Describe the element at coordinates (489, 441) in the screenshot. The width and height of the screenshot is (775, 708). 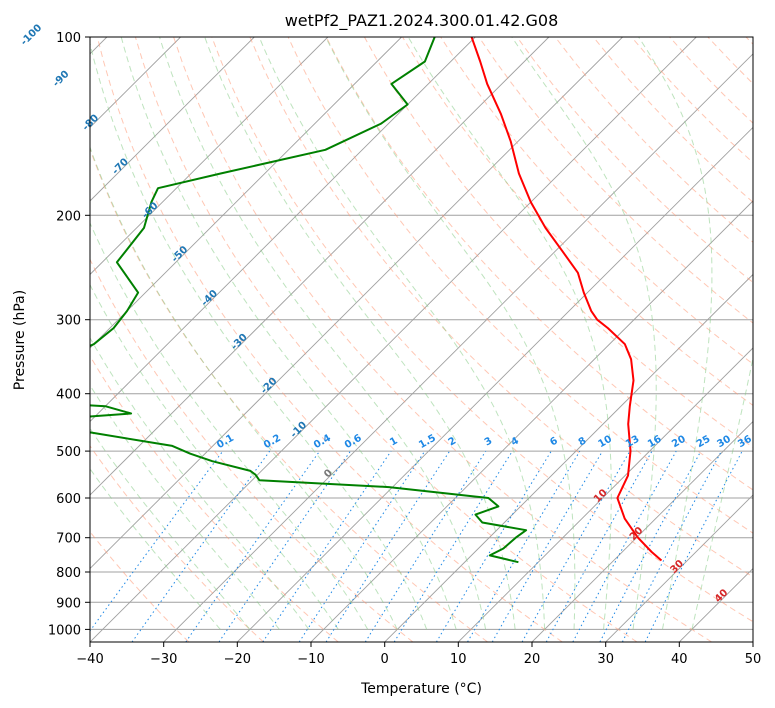
I see `mixing-ratio-label: 3` at that location.